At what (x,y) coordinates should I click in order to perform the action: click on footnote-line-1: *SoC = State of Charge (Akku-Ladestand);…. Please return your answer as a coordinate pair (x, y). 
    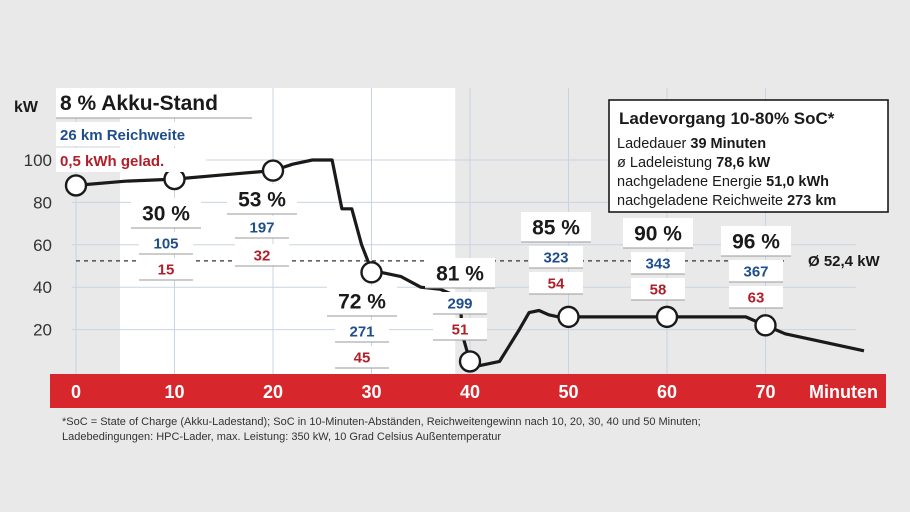
    Looking at the image, I should click on (381, 422).